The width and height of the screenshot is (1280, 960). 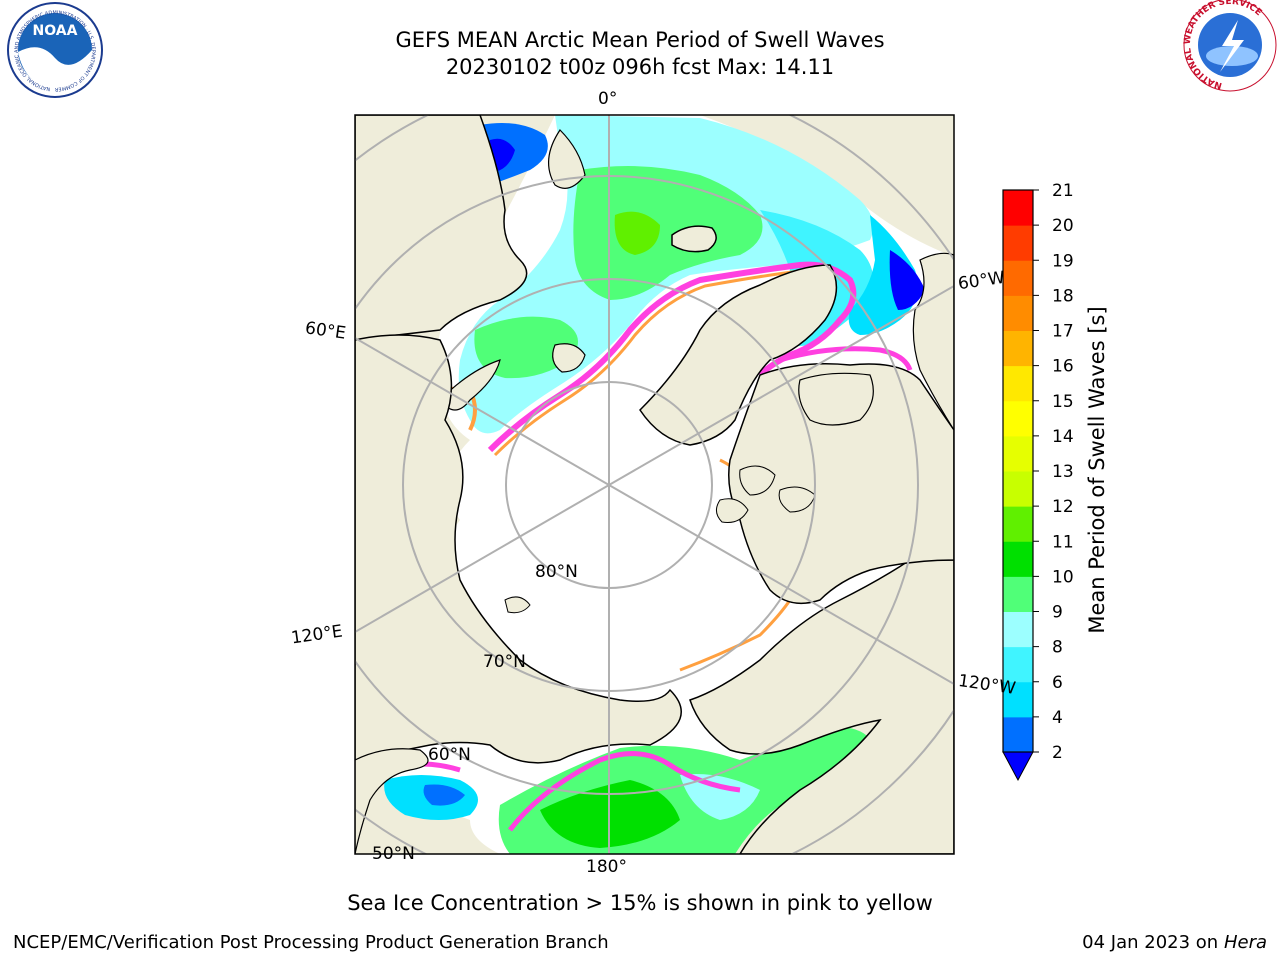 I want to click on land-iceland, so click(x=694, y=239).